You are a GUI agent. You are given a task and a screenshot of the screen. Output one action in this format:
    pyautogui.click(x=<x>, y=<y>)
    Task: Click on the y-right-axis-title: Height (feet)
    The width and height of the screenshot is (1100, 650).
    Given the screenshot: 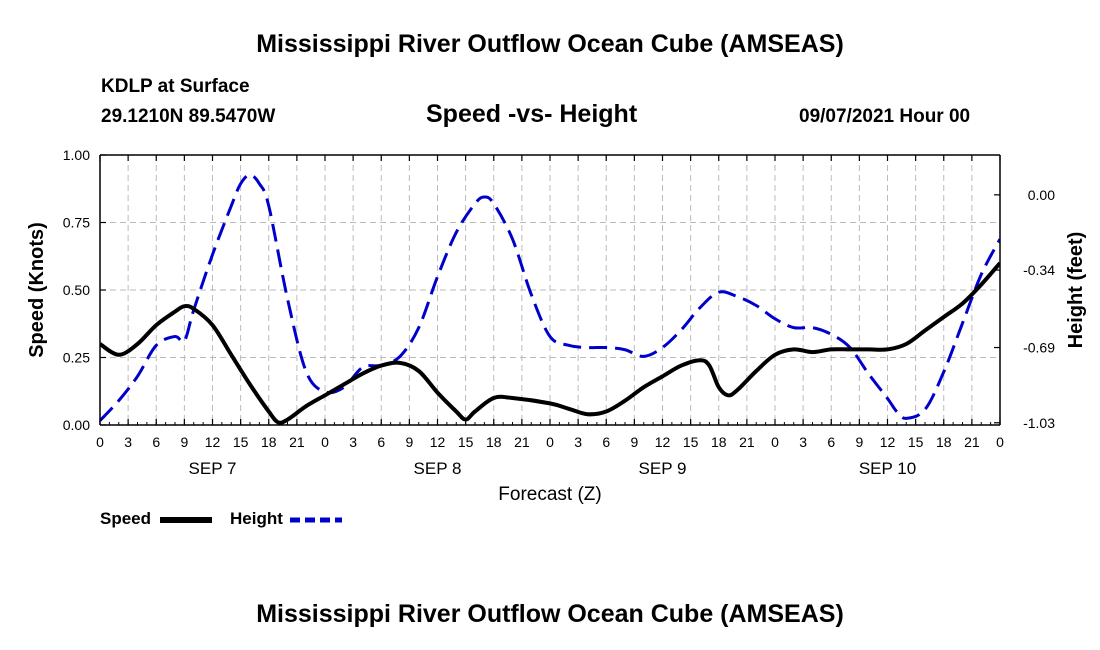 What is the action you would take?
    pyautogui.click(x=1076, y=290)
    